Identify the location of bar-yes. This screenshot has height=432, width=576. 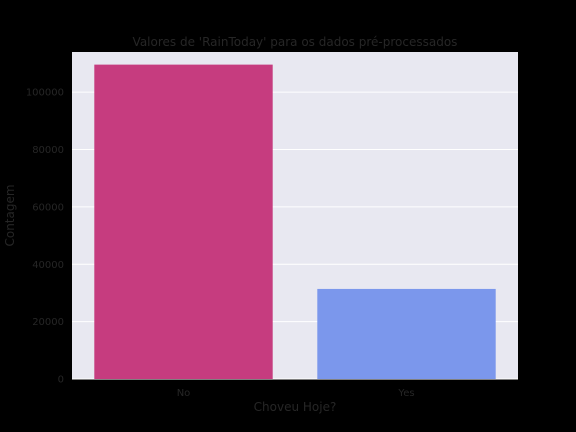
(406, 334).